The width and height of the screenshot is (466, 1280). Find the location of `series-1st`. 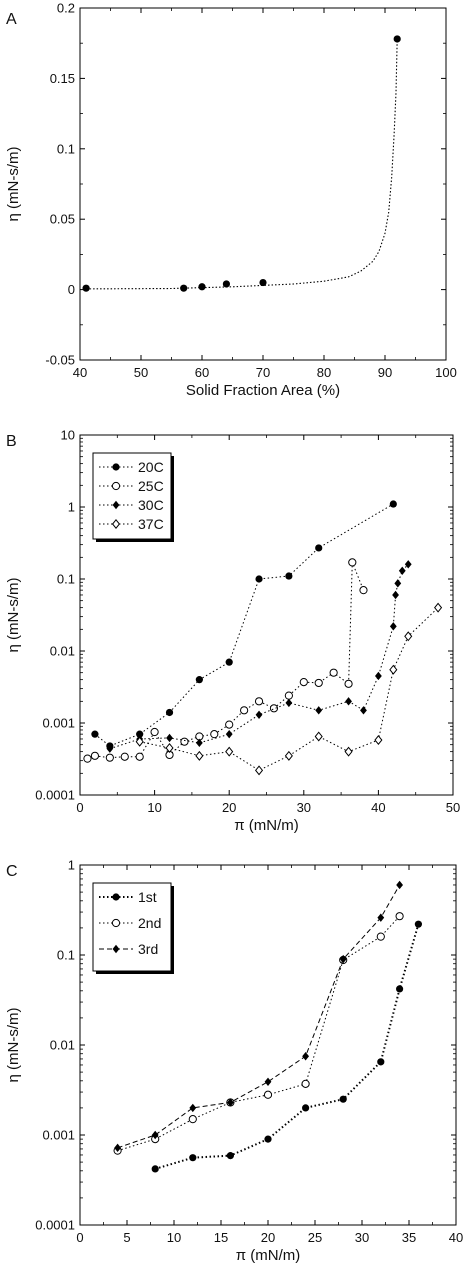

series-1st is located at coordinates (286, 1046).